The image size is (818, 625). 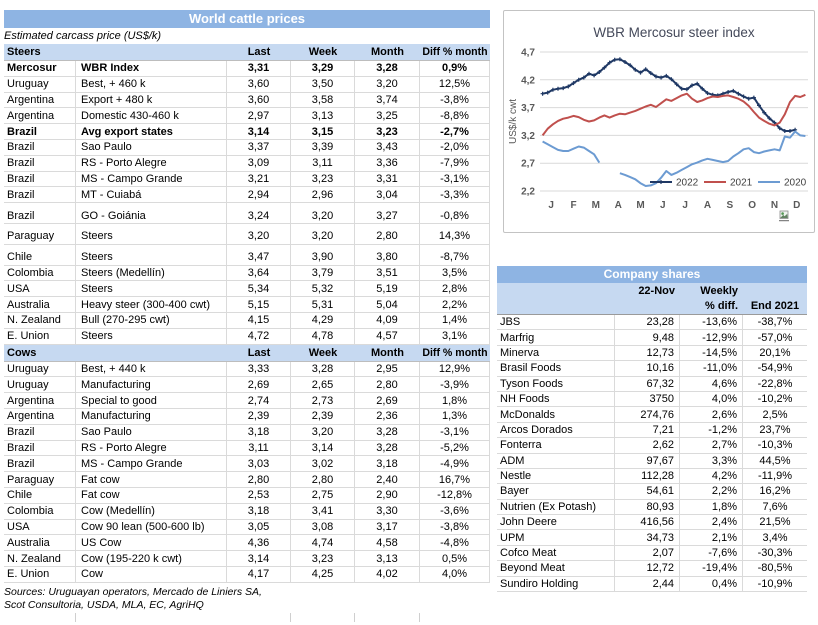 I want to click on diff-cell: -8,7%, so click(x=455, y=257).